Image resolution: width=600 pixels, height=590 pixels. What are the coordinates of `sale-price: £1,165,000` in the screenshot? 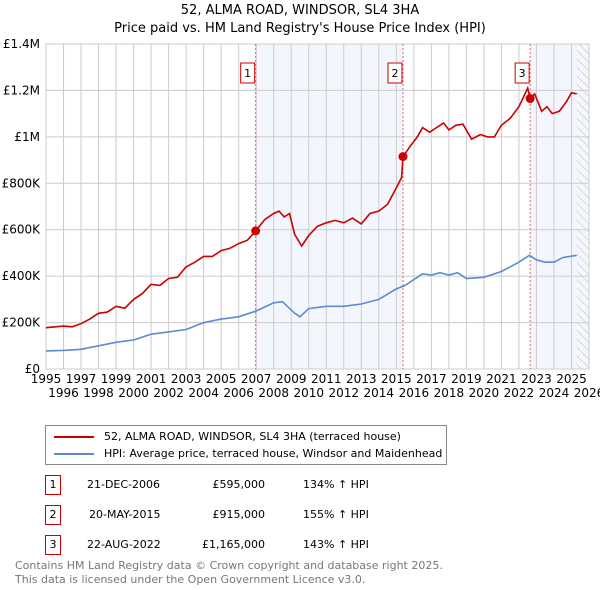 It's located at (233, 544).